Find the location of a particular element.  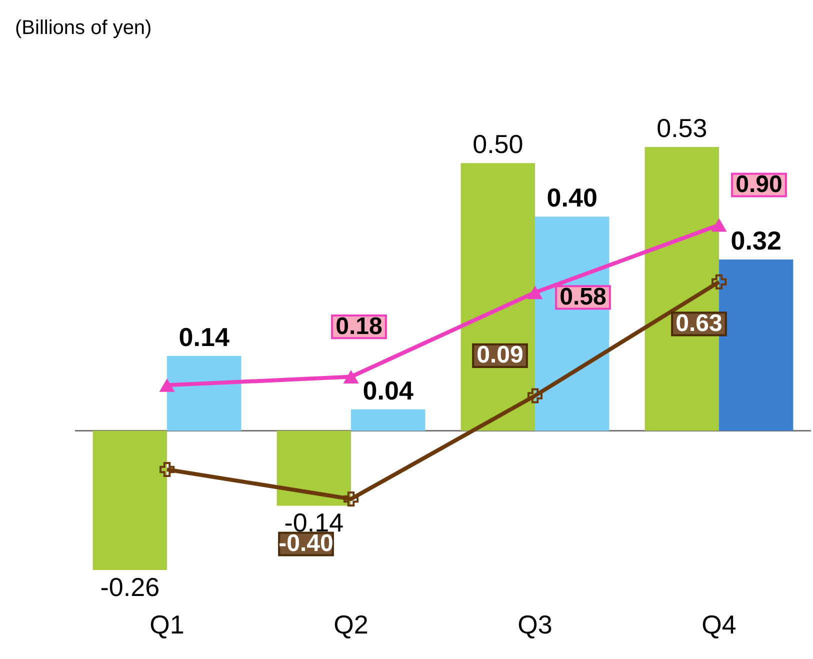

data-label: 0.53 is located at coordinates (682, 128).